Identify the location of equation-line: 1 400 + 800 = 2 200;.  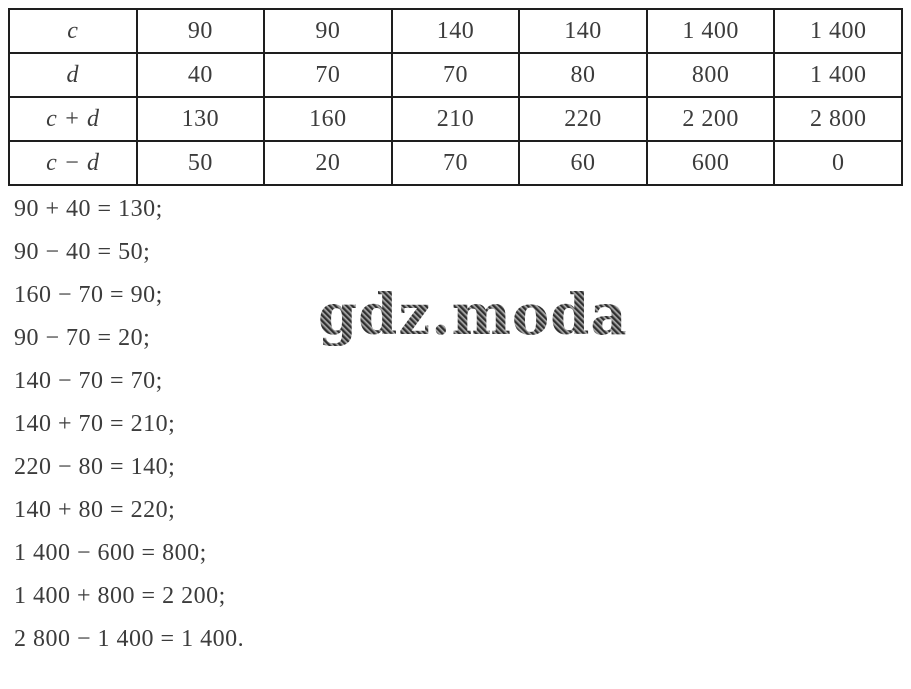
(120, 596).